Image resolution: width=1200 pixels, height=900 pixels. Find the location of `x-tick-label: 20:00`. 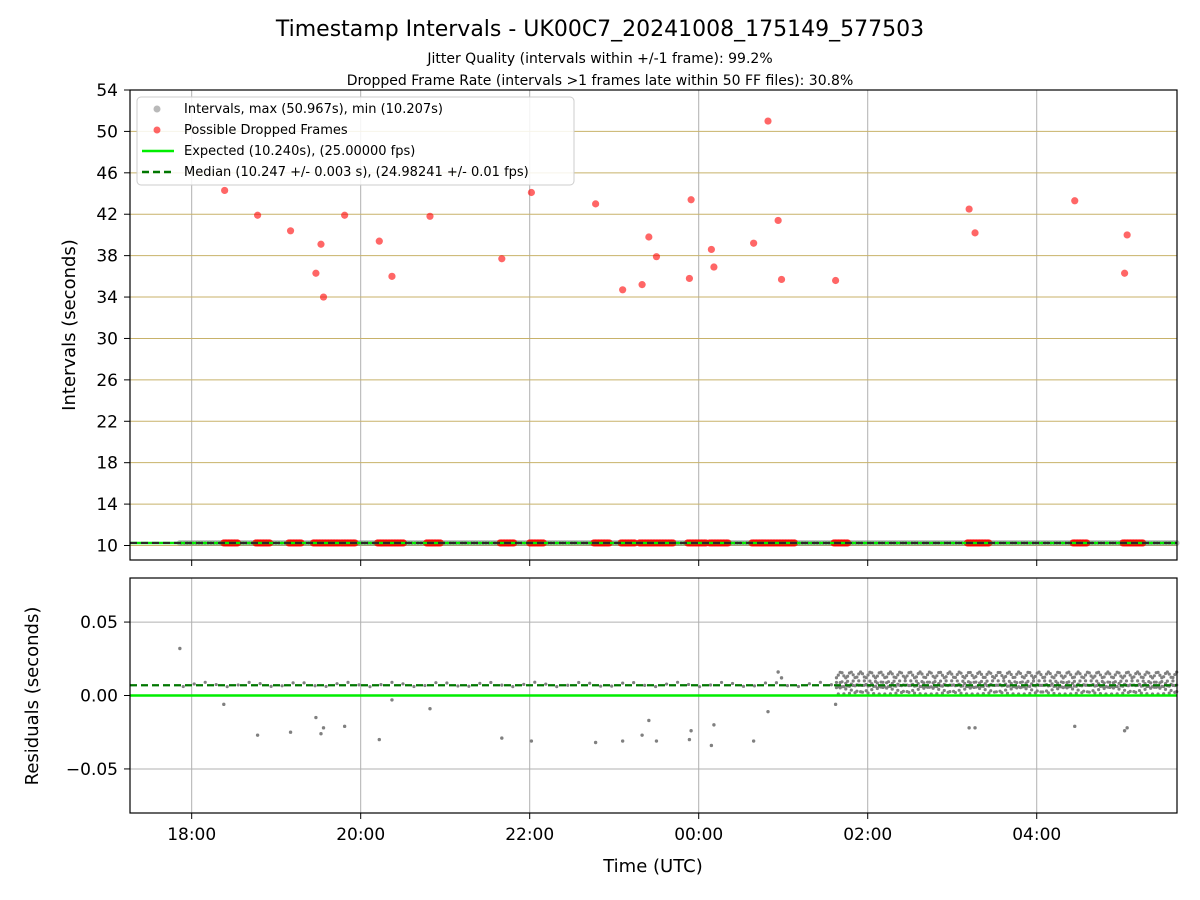

x-tick-label: 20:00 is located at coordinates (360, 835).